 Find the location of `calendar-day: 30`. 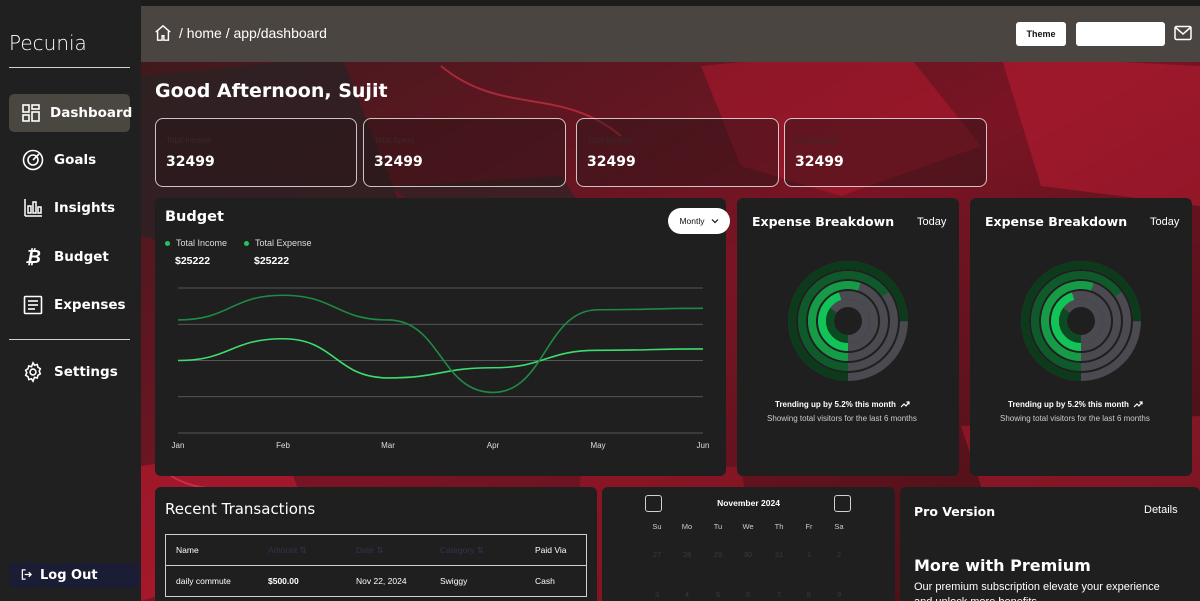

calendar-day: 30 is located at coordinates (748, 554).